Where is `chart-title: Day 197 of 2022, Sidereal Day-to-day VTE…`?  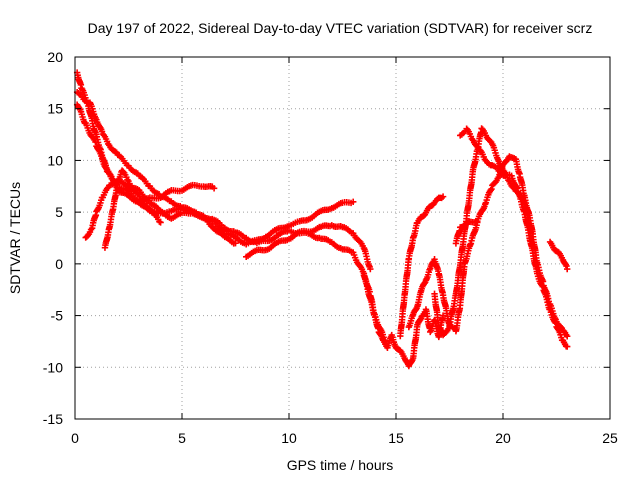 chart-title: Day 197 of 2022, Sidereal Day-to-day VTE… is located at coordinates (340, 28).